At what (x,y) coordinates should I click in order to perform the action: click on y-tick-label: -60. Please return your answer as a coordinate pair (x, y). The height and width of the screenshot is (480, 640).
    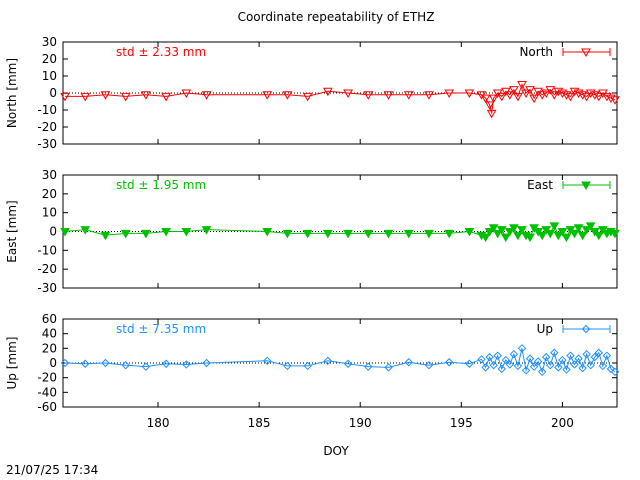
    Looking at the image, I should click on (47, 407).